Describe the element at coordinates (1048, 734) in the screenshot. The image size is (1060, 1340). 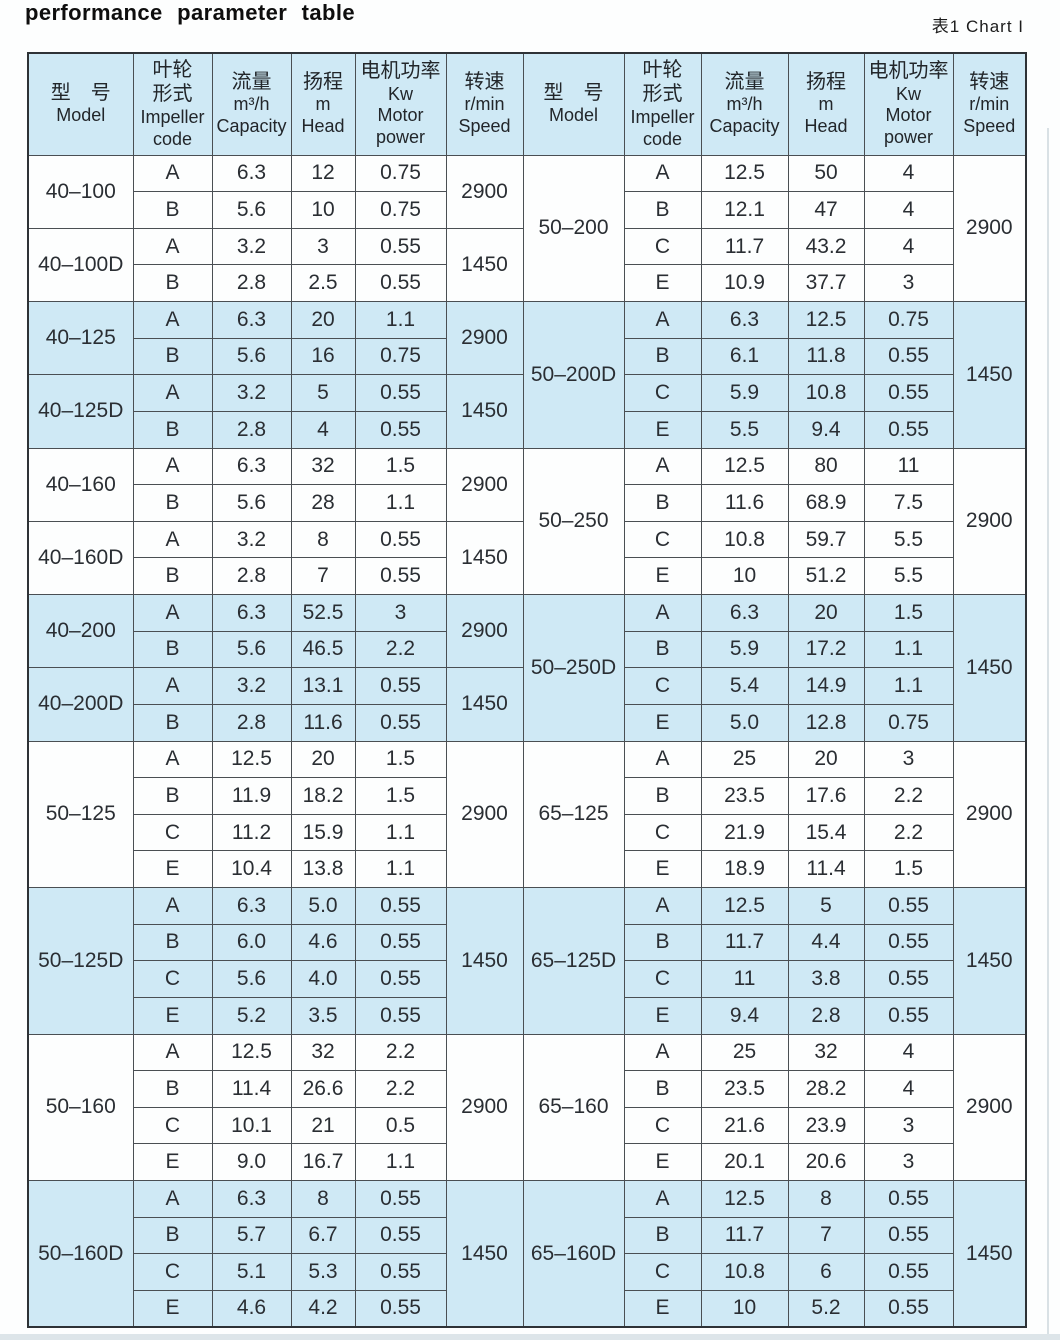
I see `page-edge-right` at that location.